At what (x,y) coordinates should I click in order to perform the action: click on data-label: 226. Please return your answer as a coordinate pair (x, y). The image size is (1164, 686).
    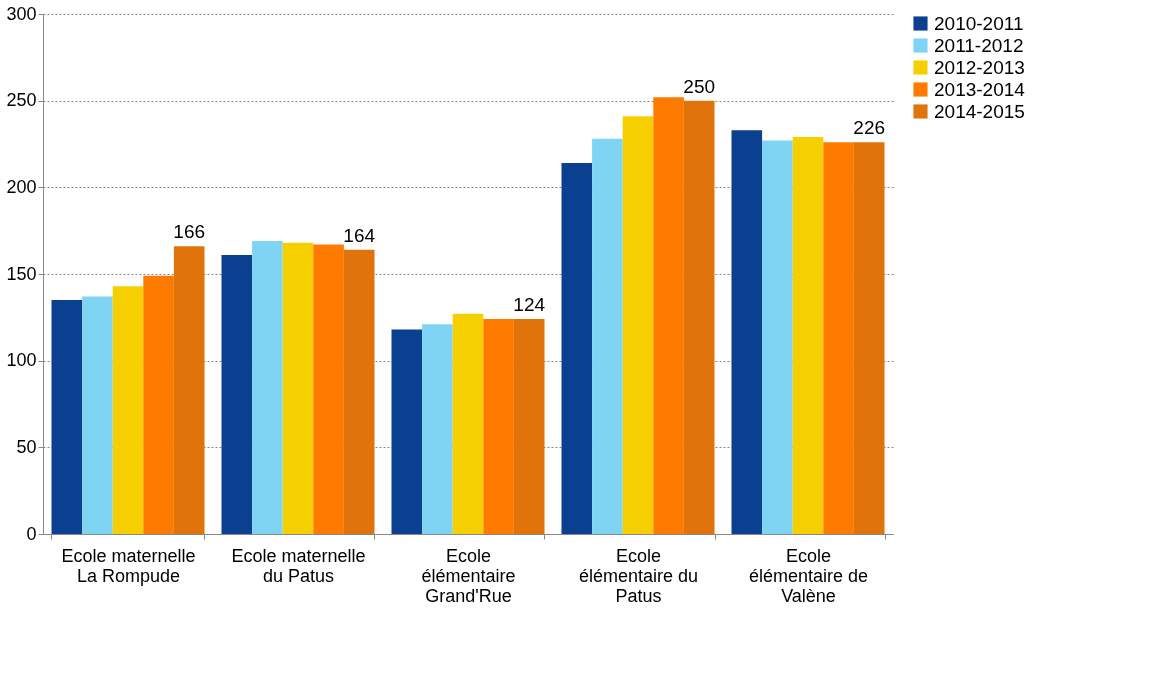
    Looking at the image, I should click on (869, 128).